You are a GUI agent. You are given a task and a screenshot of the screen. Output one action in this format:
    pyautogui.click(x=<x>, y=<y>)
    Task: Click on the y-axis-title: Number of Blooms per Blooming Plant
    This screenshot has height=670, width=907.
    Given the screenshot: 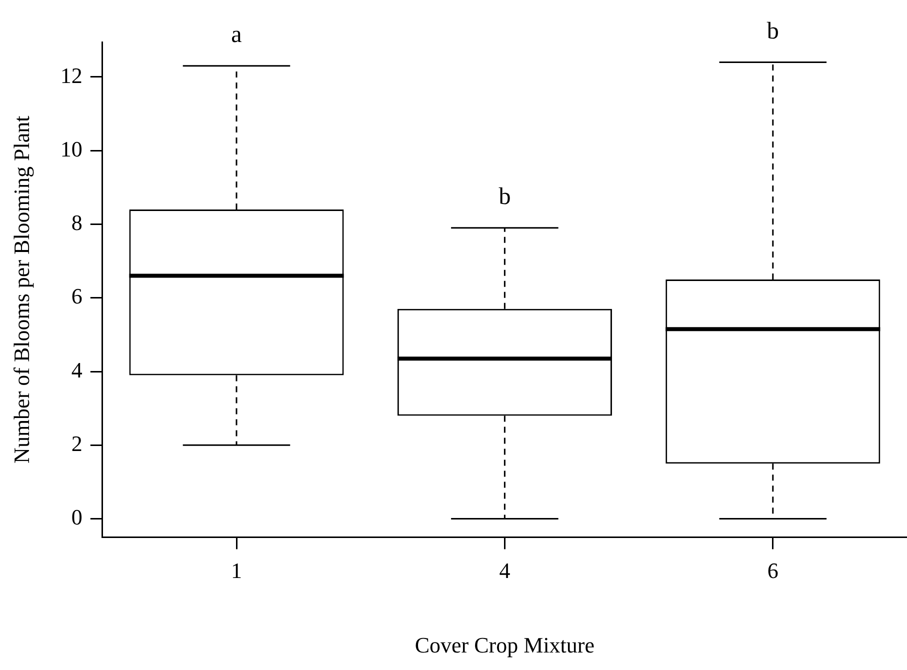 What is the action you would take?
    pyautogui.click(x=21, y=290)
    